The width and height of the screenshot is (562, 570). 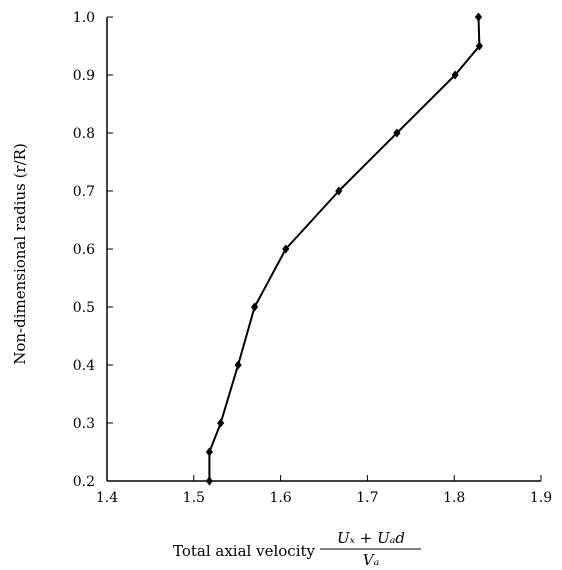 I want to click on y-tick-label: 1.0, so click(x=84, y=18).